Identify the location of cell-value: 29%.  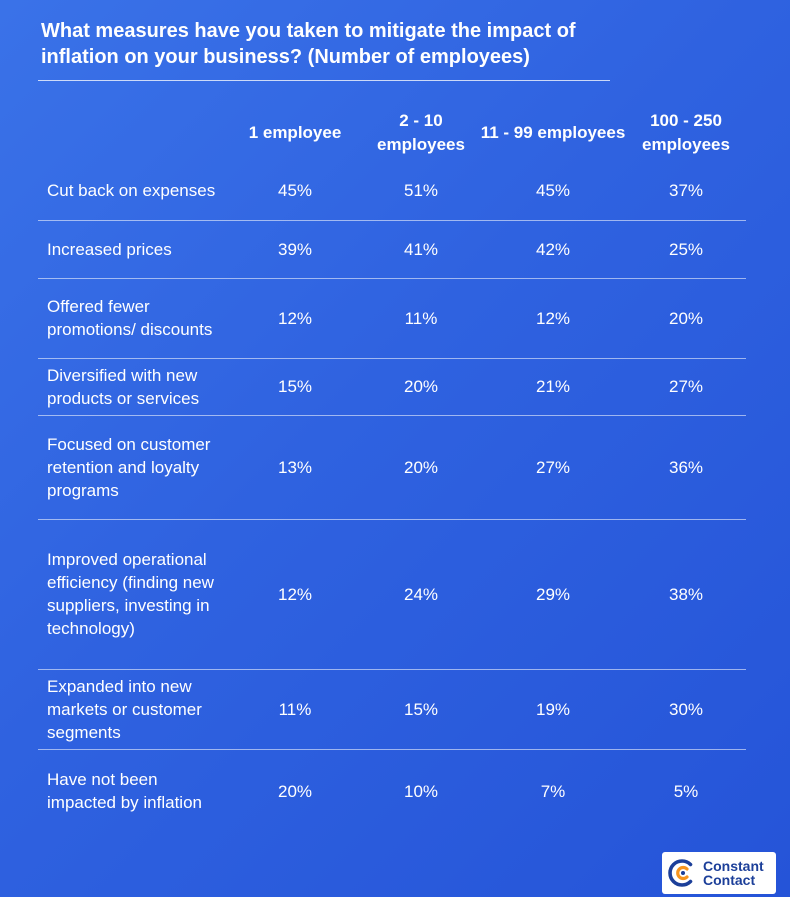
(553, 594).